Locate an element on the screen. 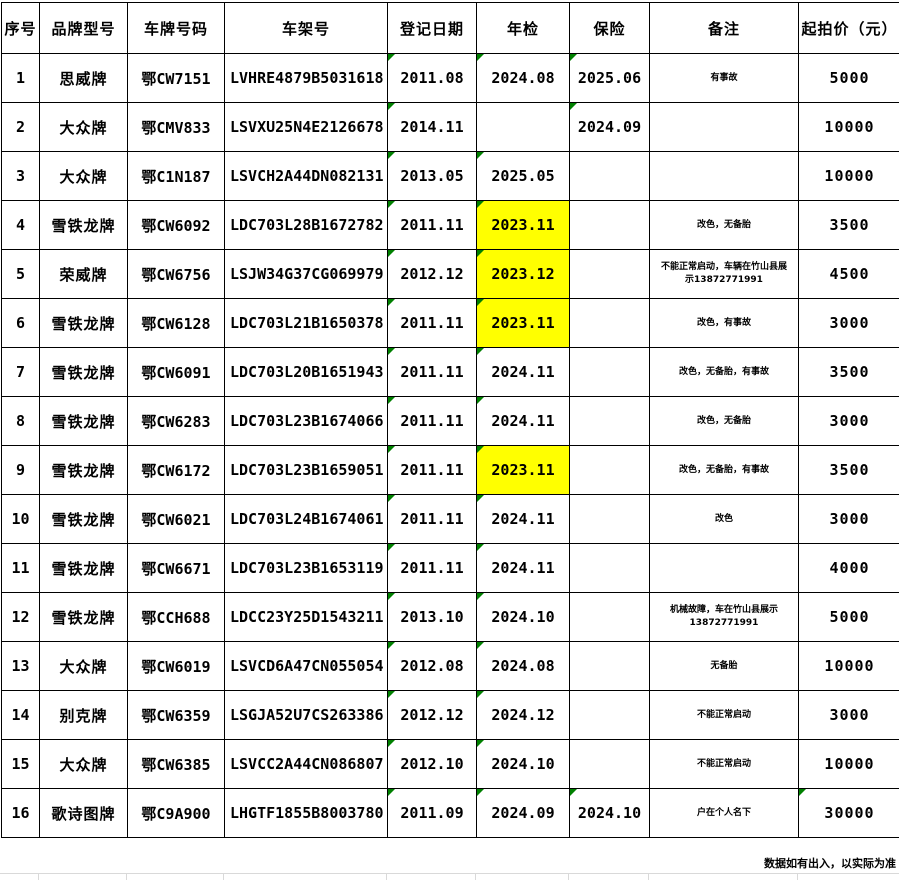 This screenshot has width=899, height=880. cell-index: 8 is located at coordinates (20, 421).